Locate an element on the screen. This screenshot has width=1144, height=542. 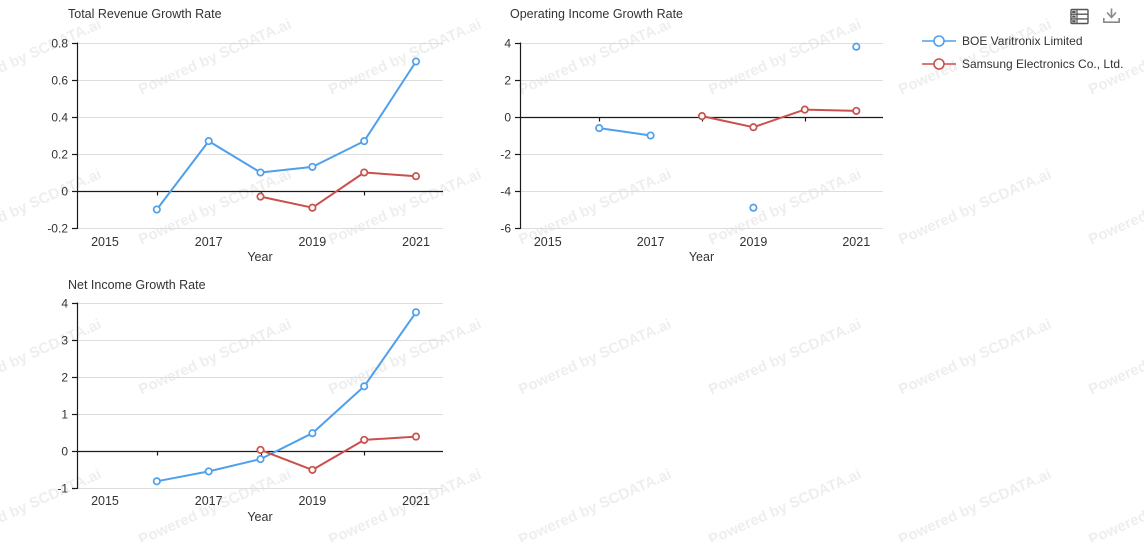
legend-item-samsung: Samsung Electronics Co., Ltd. is located at coordinates (1022, 64).